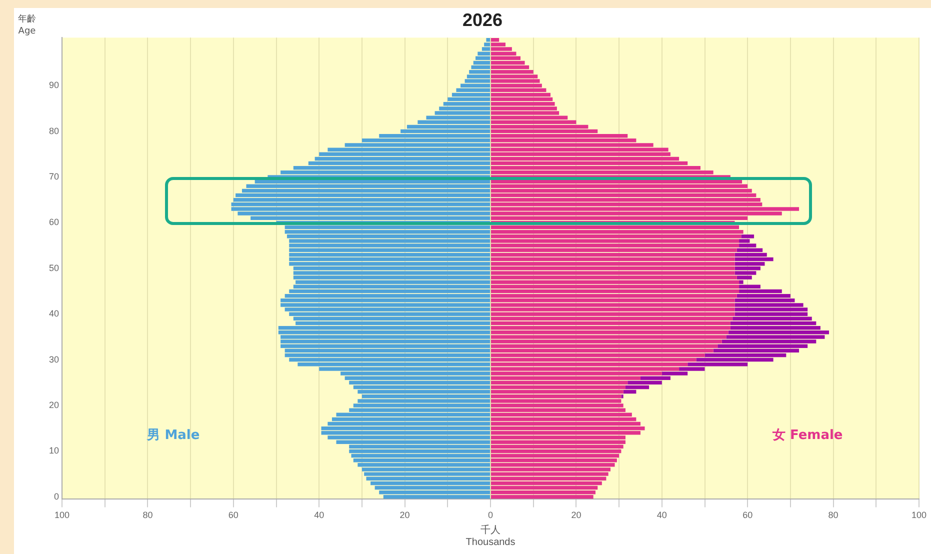  I want to click on y-tick-label: 50, so click(54, 267).